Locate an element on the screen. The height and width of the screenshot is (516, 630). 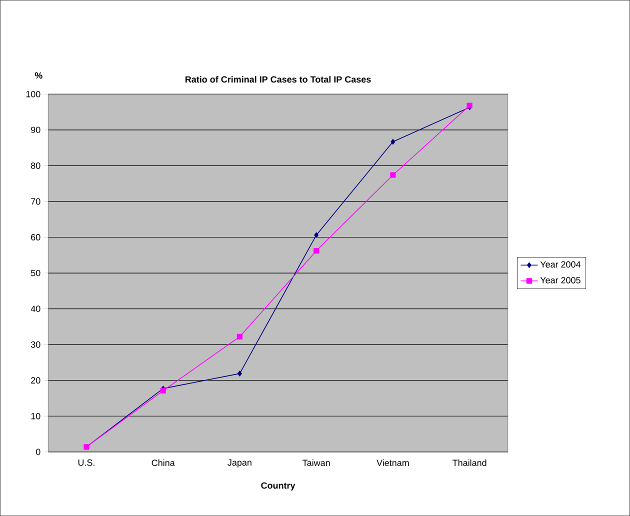
y-tick-label: 40 is located at coordinates (35, 309).